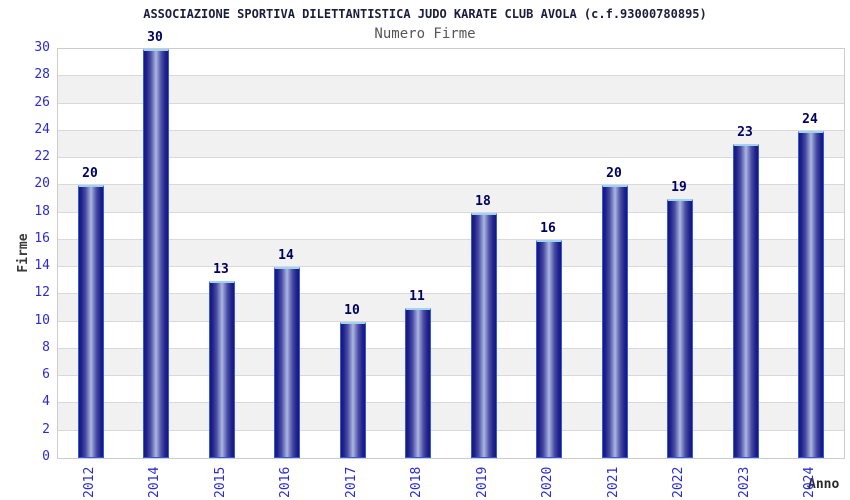 This screenshot has width=850, height=500. Describe the element at coordinates (286, 255) in the screenshot. I see `bar-value-label: 14` at that location.